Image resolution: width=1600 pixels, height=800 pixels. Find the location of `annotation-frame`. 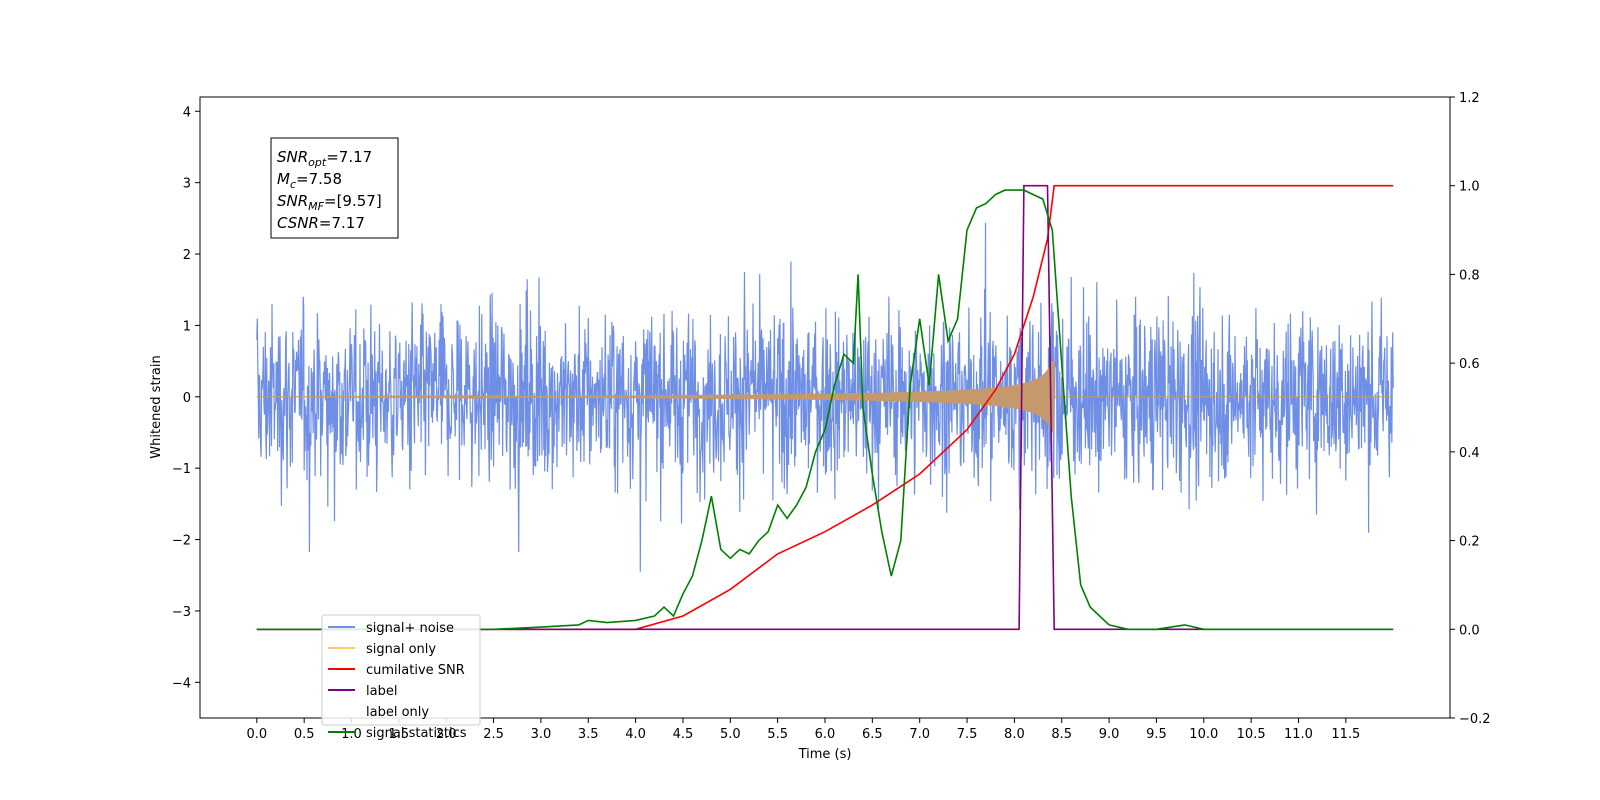

annotation-frame is located at coordinates (334, 188).